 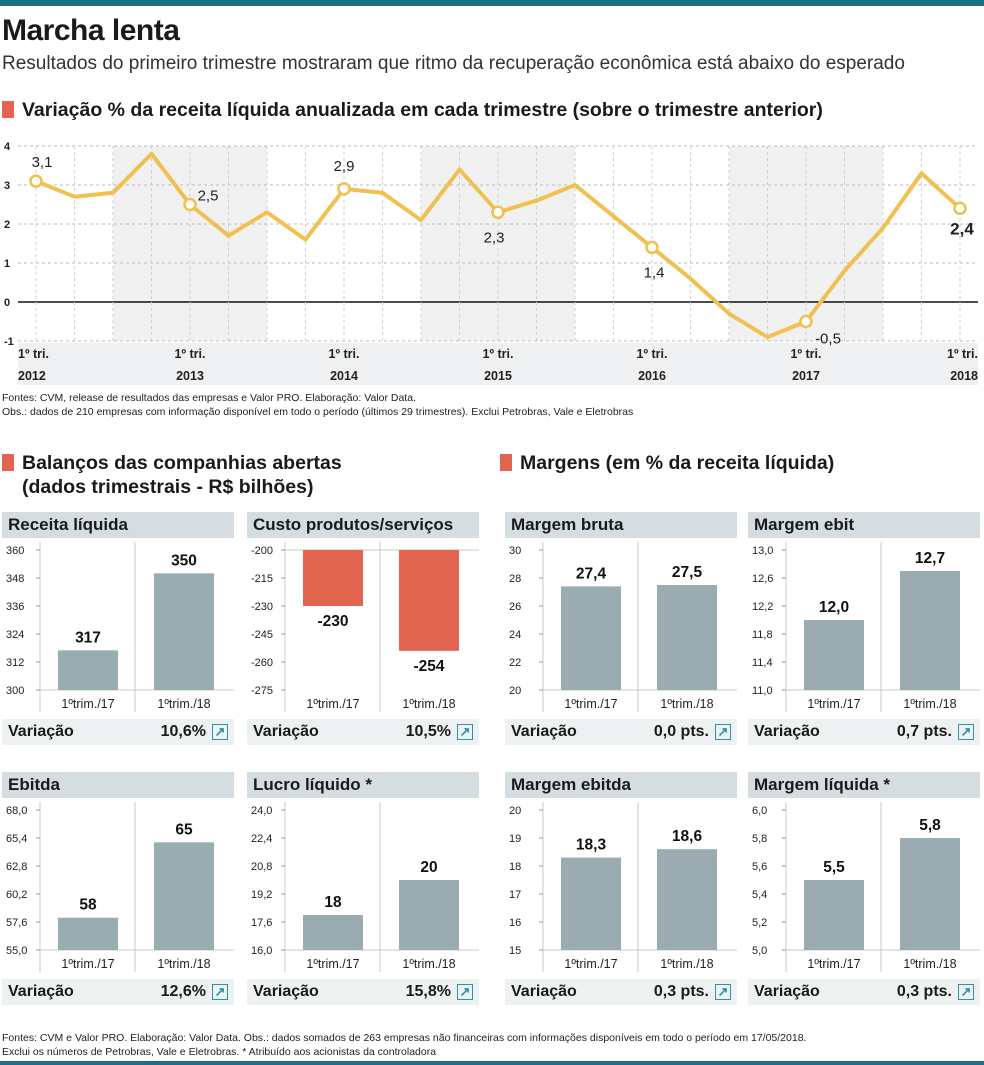 What do you see at coordinates (15, 579) in the screenshot?
I see `y-tick-label: 348` at bounding box center [15, 579].